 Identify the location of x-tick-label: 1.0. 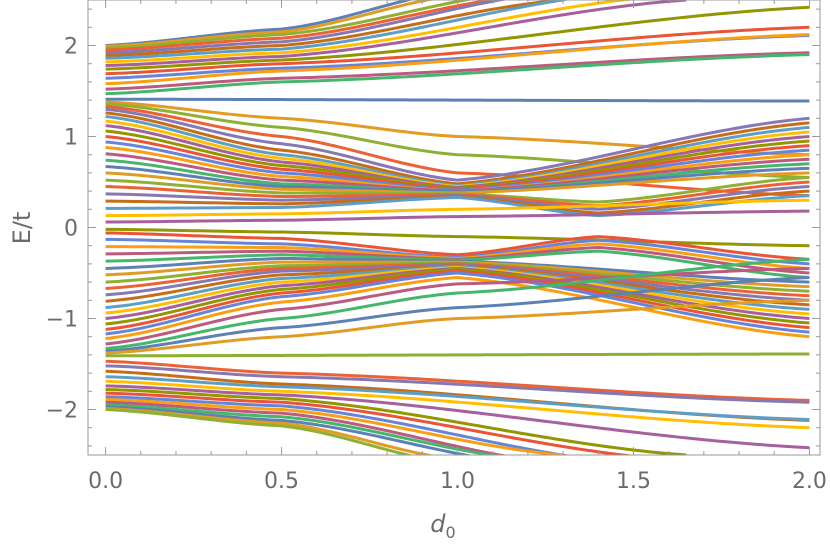
(457, 481).